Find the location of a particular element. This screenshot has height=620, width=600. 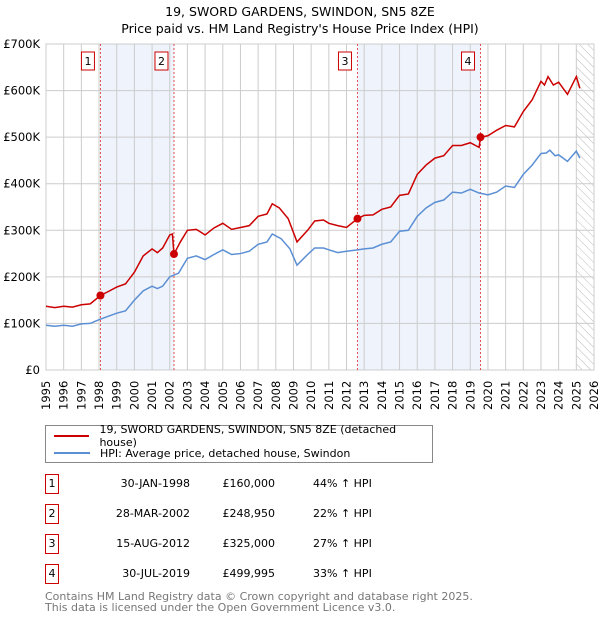

x-tick-label: 2020 is located at coordinates (488, 395).